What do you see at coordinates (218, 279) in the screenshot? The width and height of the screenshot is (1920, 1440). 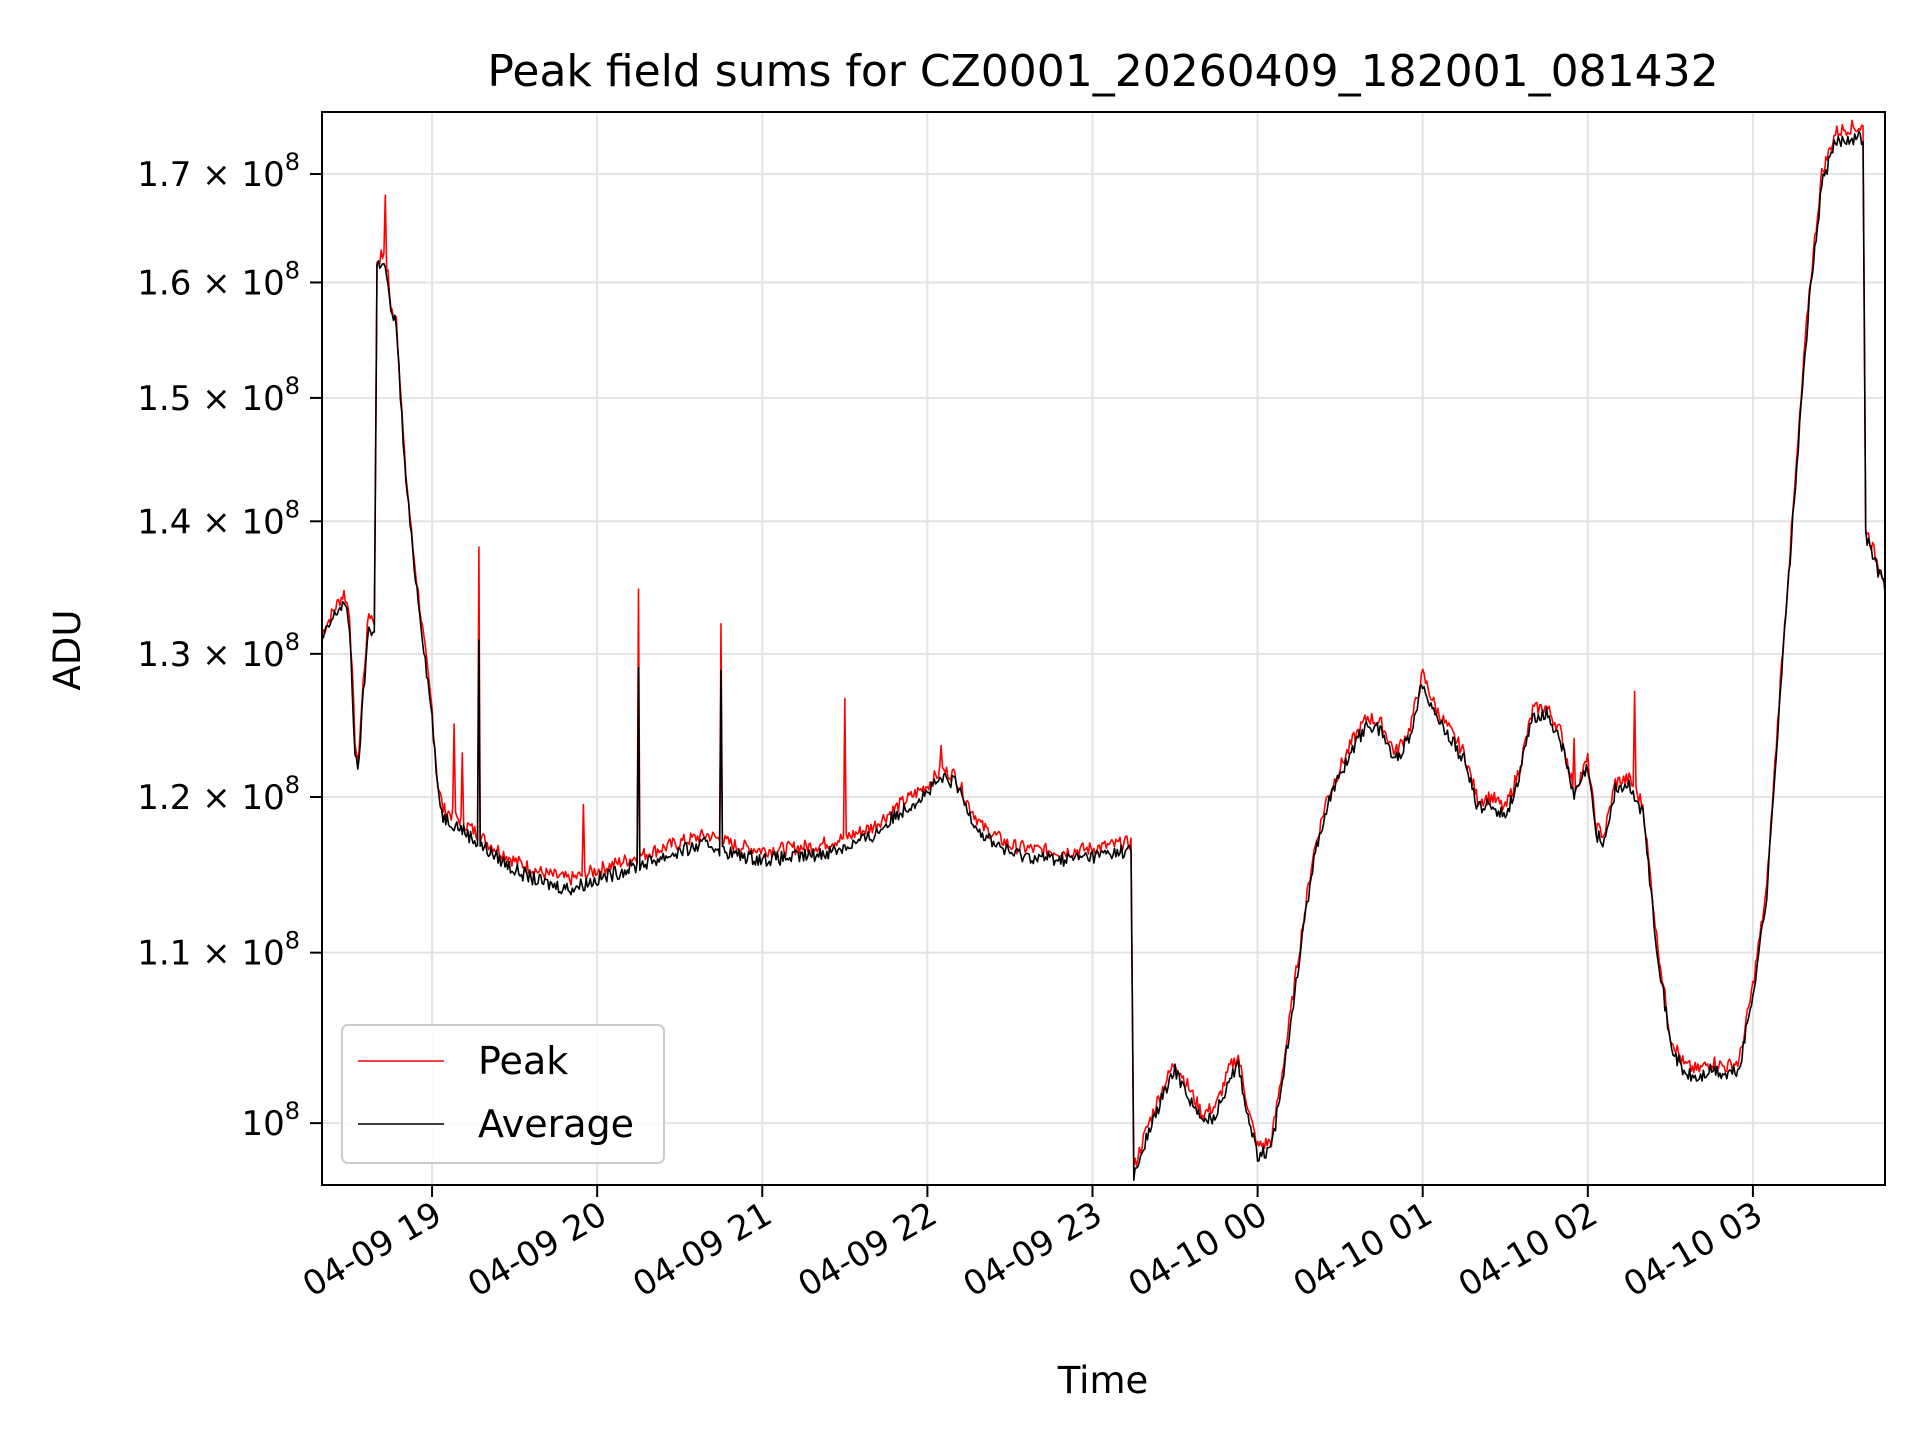 I see `y-tick-label: 1.6 × 108` at bounding box center [218, 279].